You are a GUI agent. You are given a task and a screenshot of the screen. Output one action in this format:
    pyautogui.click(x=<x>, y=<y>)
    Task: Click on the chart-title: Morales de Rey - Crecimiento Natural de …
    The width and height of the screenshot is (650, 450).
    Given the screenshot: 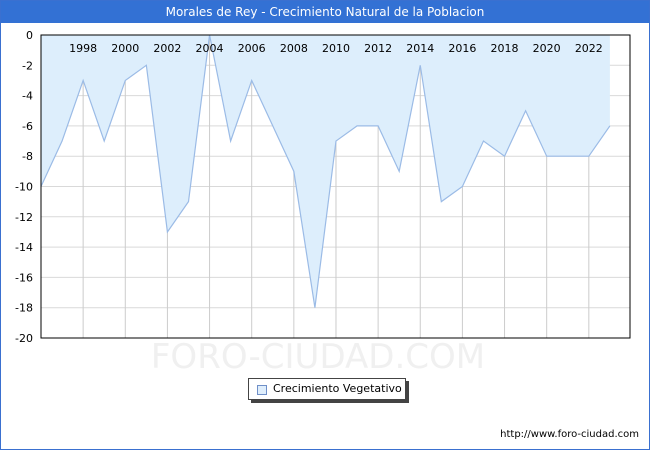 What is the action you would take?
    pyautogui.click(x=325, y=12)
    